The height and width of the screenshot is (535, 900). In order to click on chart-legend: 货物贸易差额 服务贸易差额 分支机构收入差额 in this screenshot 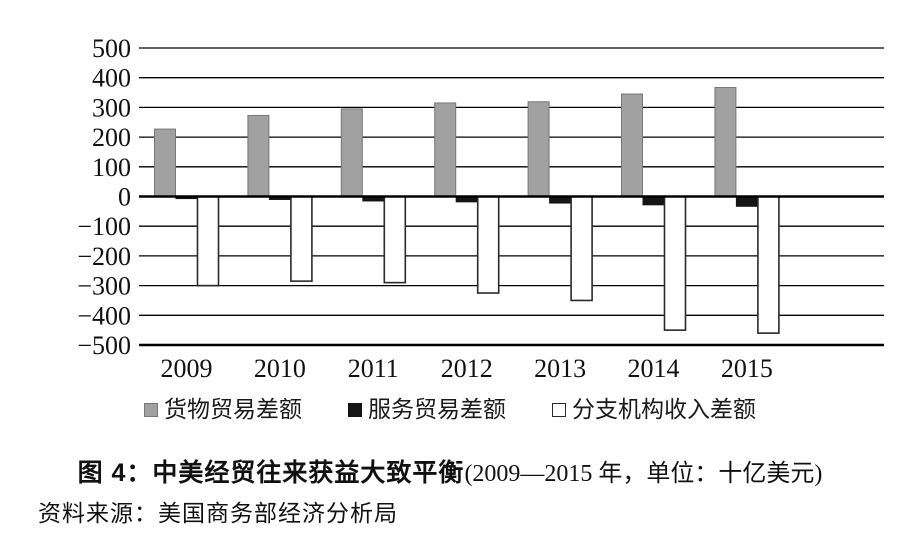, I will do `click(450, 409)`.